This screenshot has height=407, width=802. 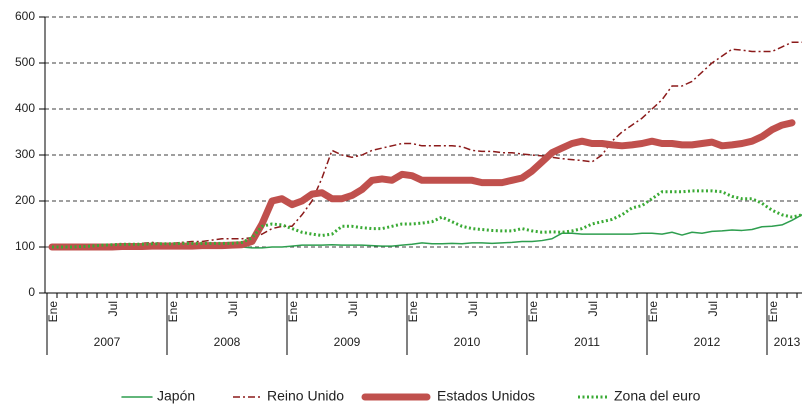 I want to click on y-tick-label: 200, so click(x=25, y=200).